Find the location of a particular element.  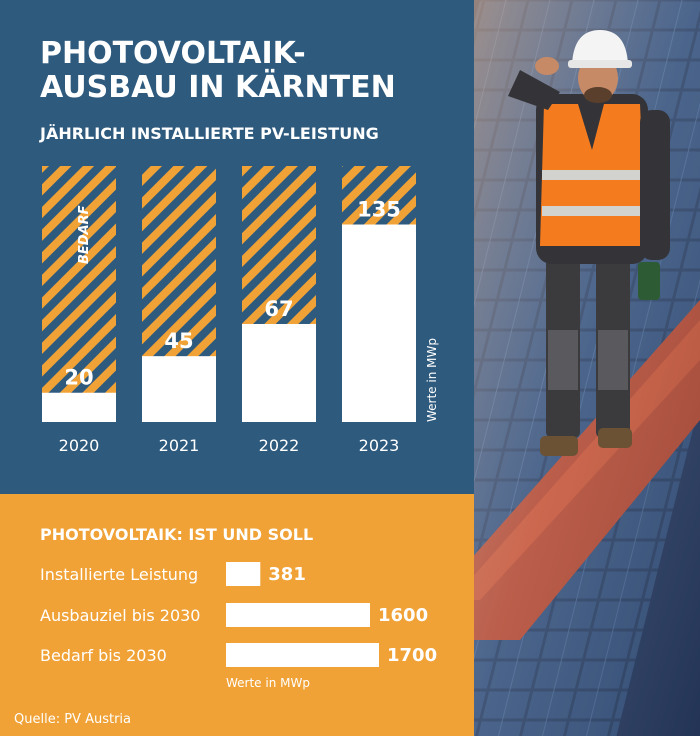

hbar-value-label: 1600 is located at coordinates (403, 615).